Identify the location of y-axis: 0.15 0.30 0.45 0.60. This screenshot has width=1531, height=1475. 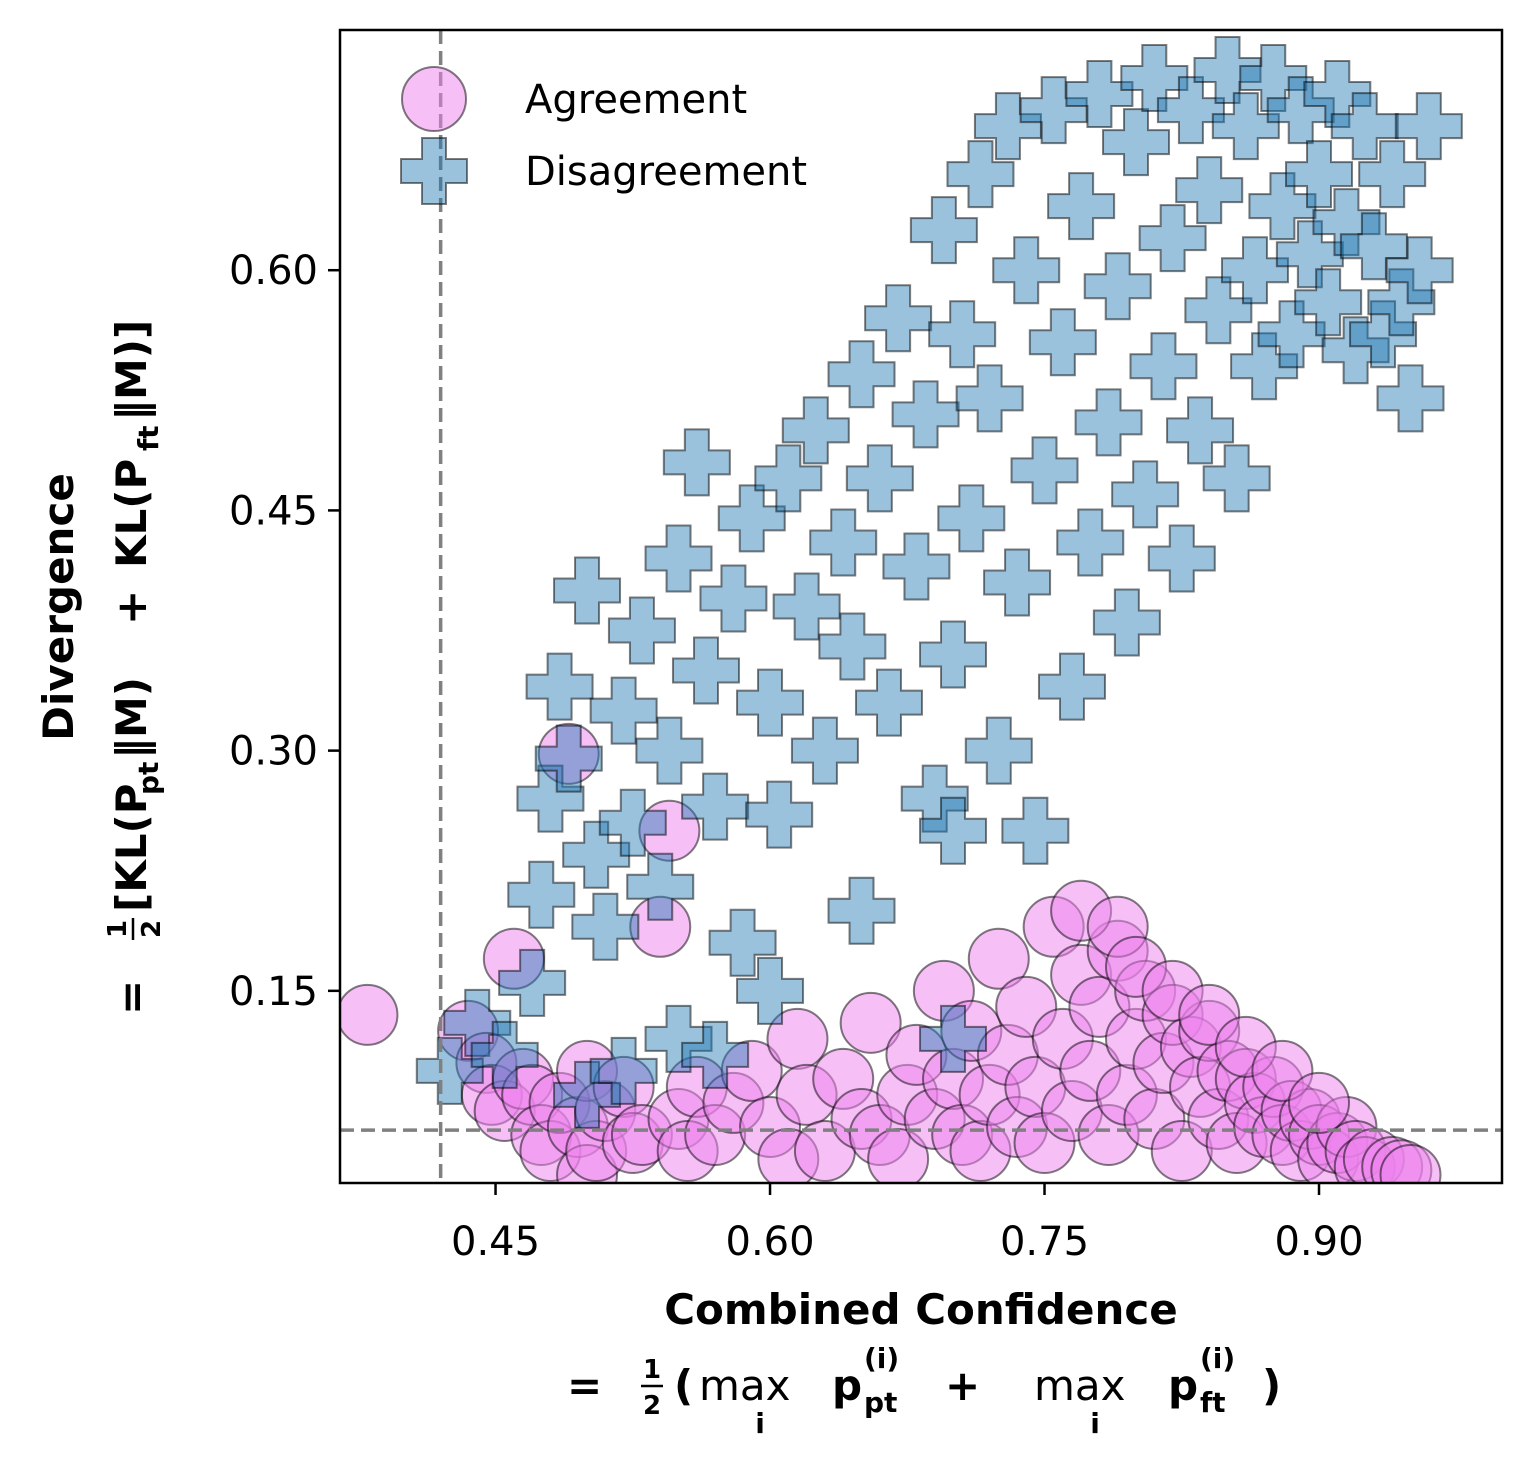
(284, 631).